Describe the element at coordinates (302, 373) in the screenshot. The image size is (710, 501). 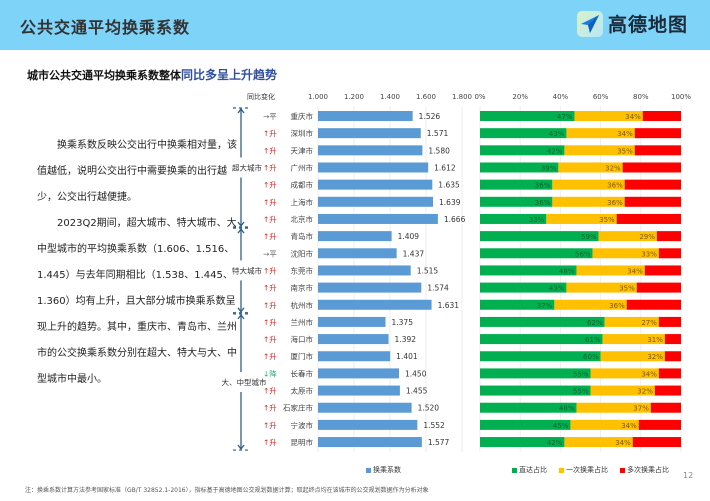
I see `city-label: 长春市` at that location.